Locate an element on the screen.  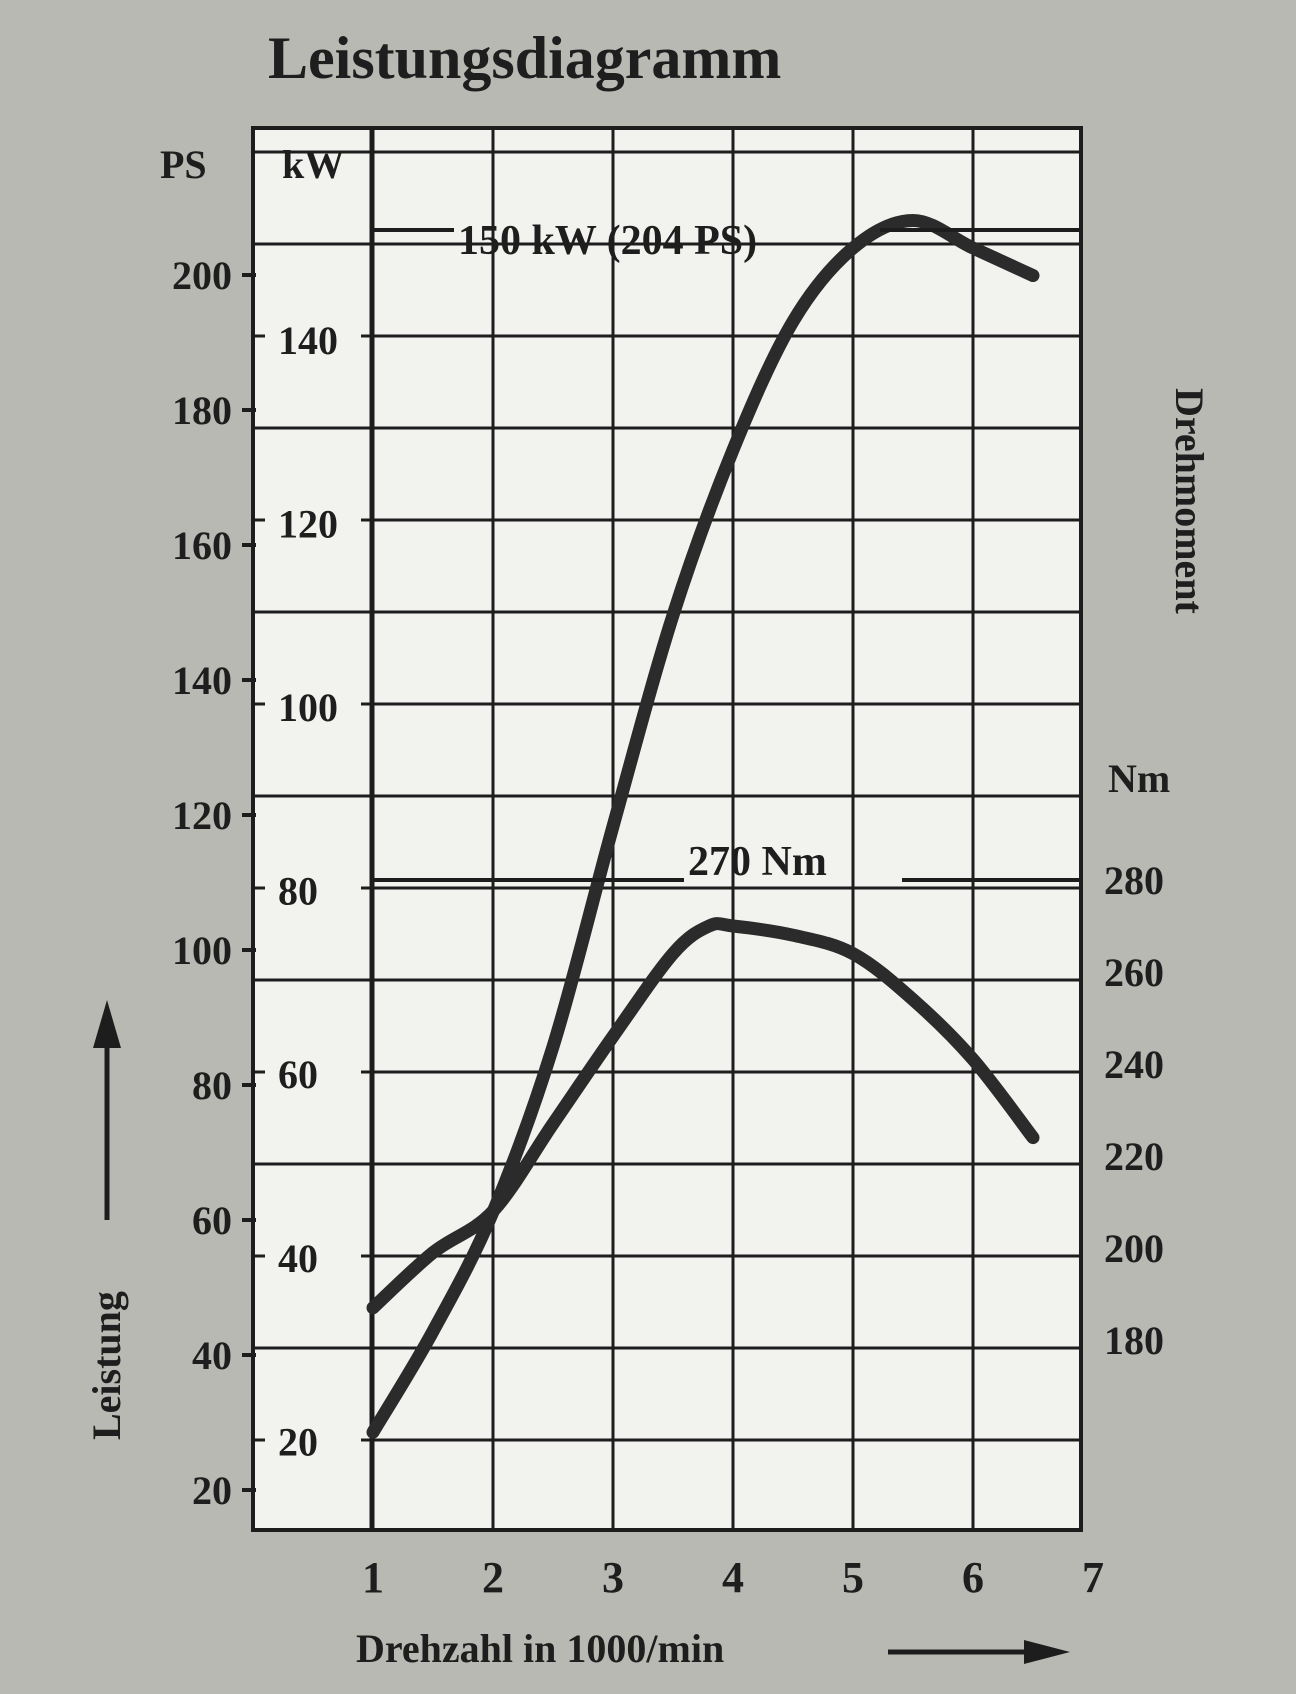
torque-peak-annotation: 270 Nm is located at coordinates (757, 862).